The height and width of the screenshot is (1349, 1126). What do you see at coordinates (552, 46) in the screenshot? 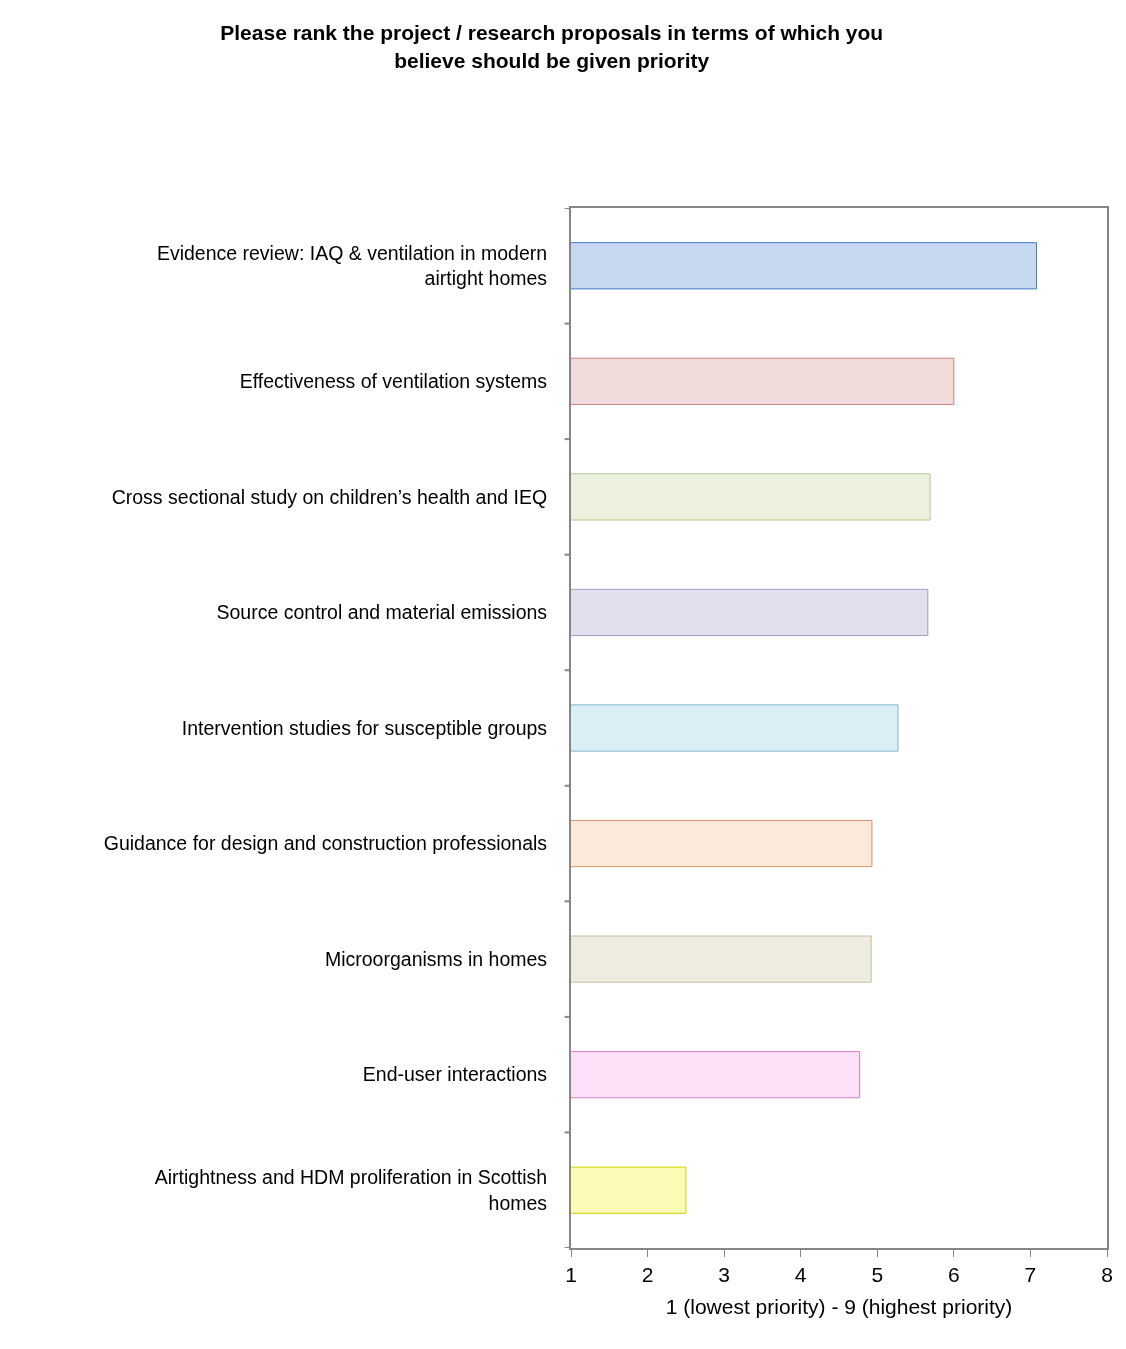
I see `chart-title: Please rank the project / research proposals in terms of which you believe should be given priority` at bounding box center [552, 46].